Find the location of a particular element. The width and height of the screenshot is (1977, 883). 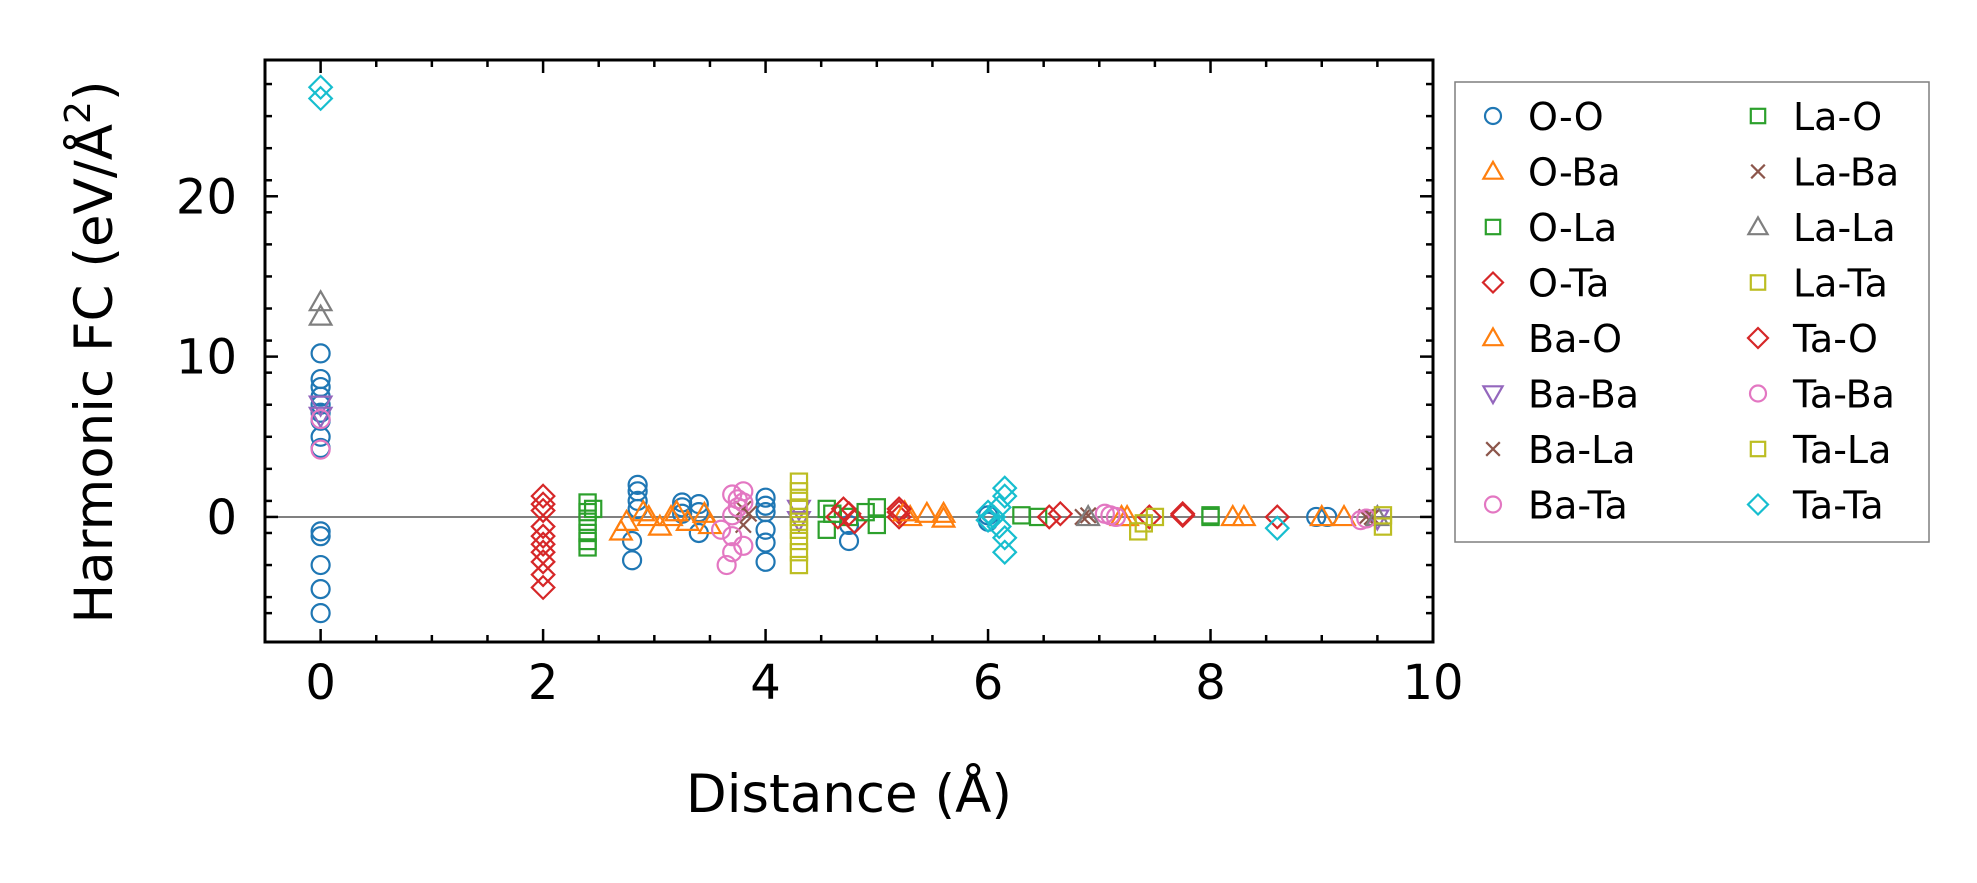

legend-item-Ba-Ta: Ba-Ta is located at coordinates (1555, 506).